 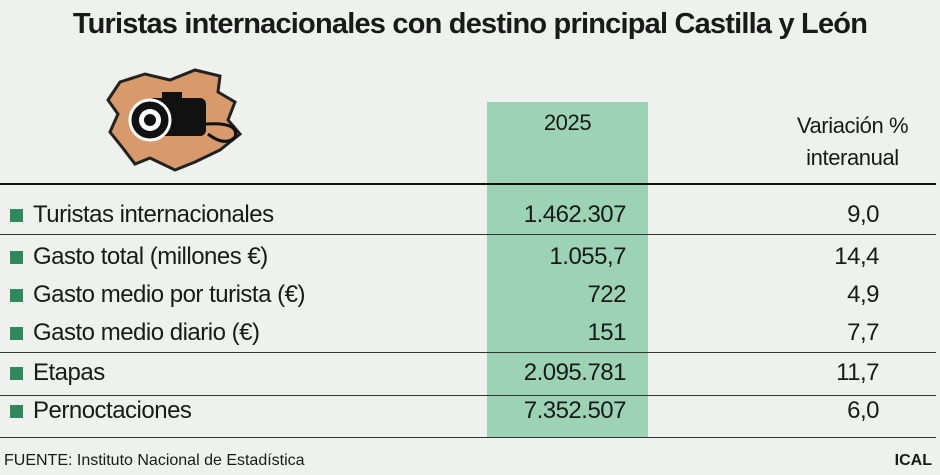 I want to click on row-label: Pernoctaciones, so click(x=112, y=410).